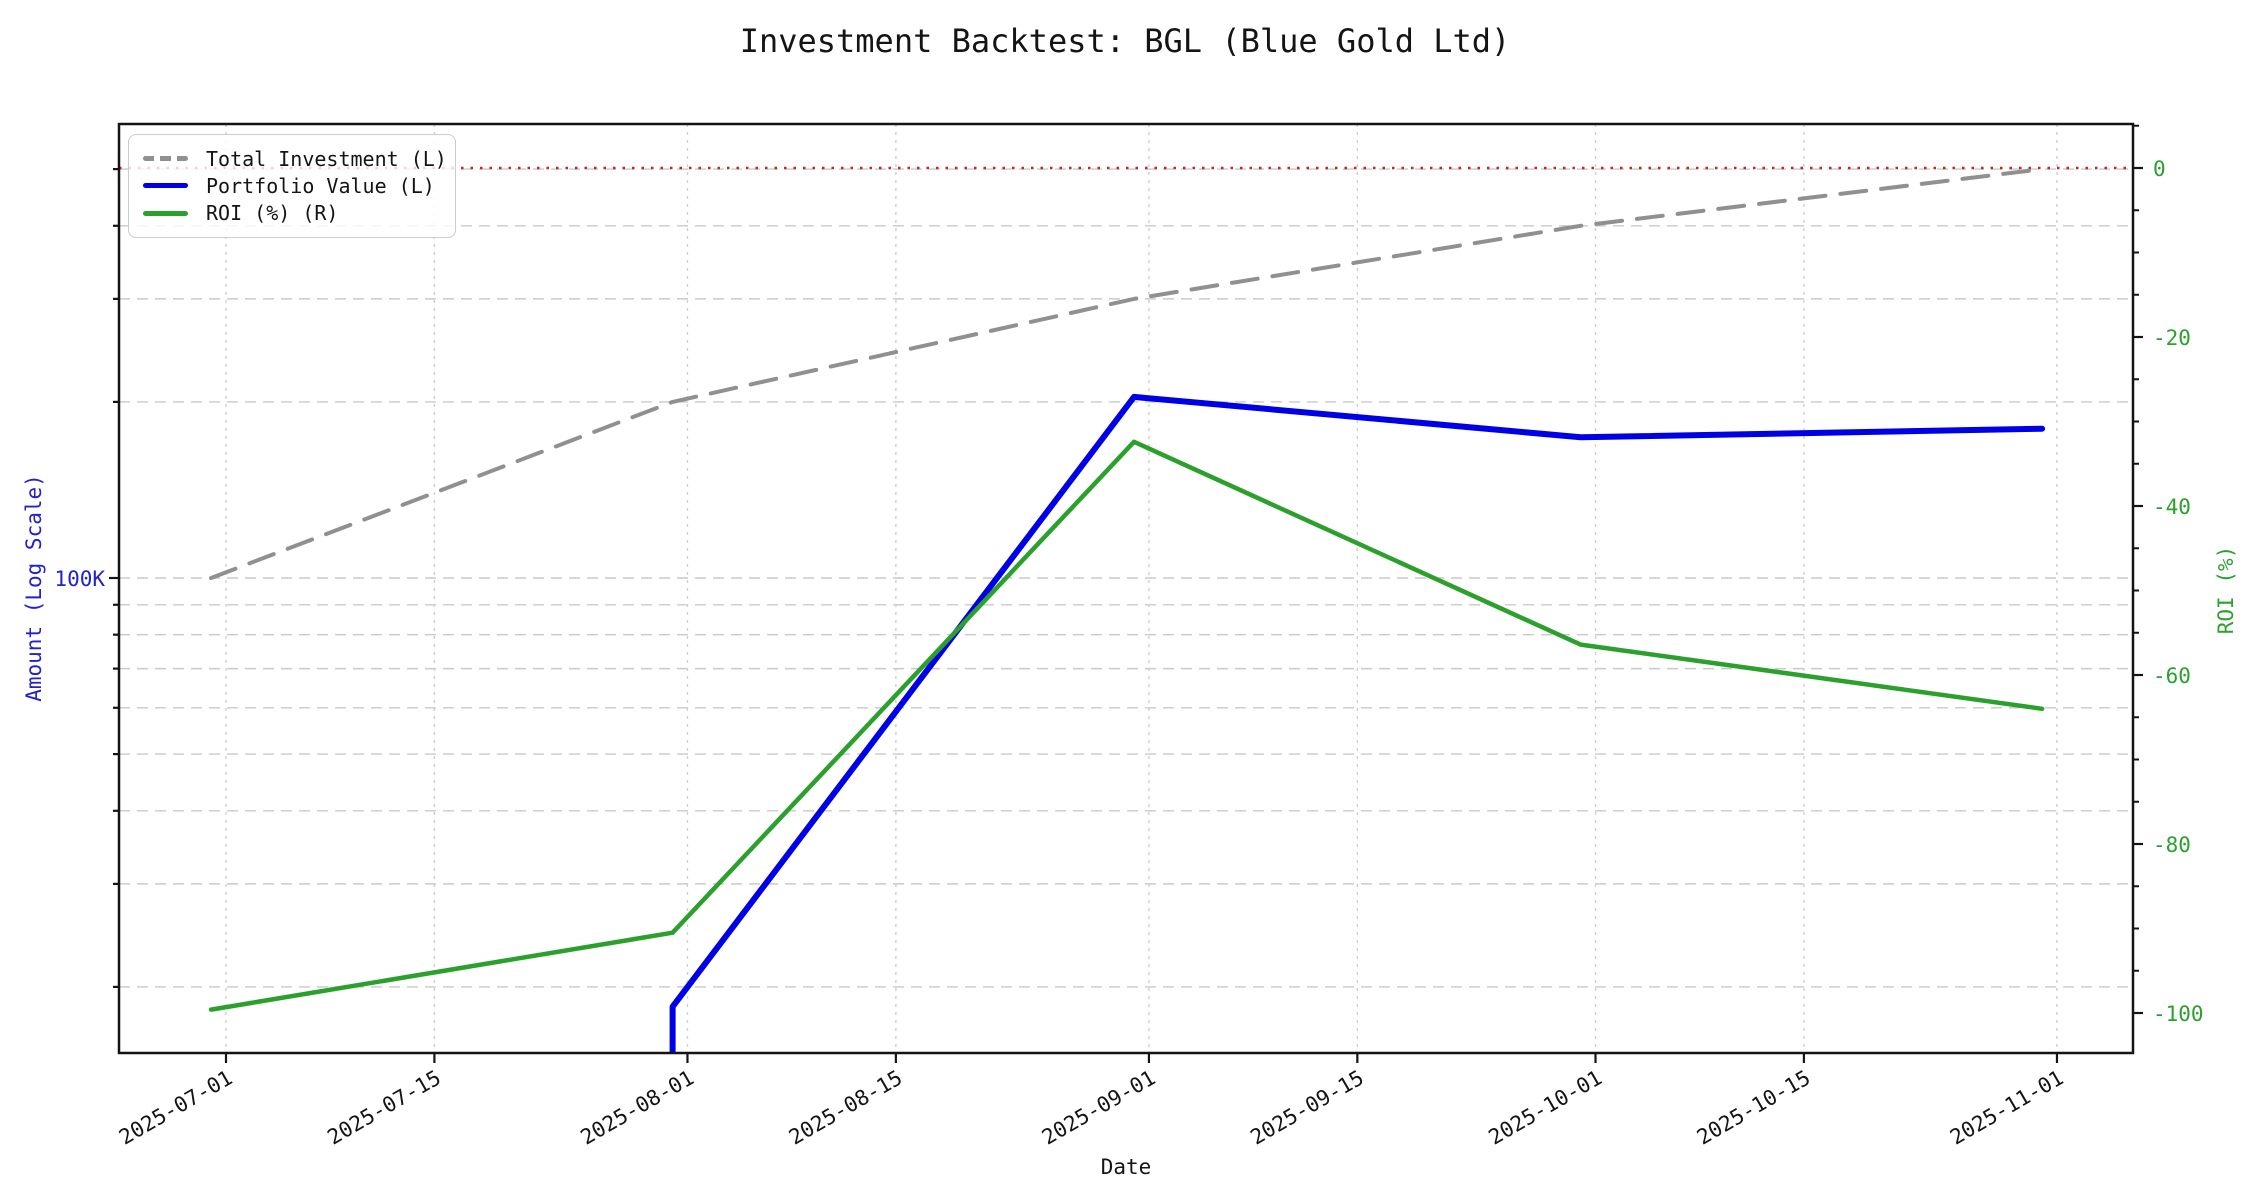  What do you see at coordinates (165, 159) in the screenshot?
I see `dashed-line-sample` at bounding box center [165, 159].